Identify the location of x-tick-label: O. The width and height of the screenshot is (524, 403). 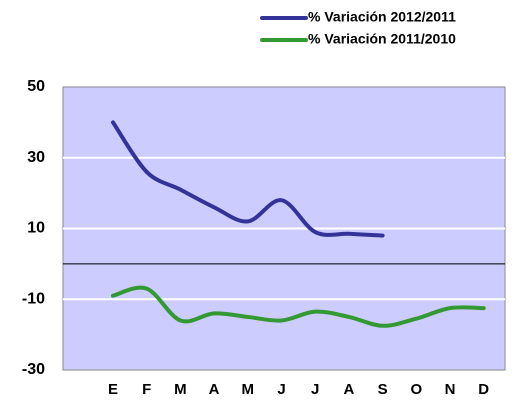
(416, 389).